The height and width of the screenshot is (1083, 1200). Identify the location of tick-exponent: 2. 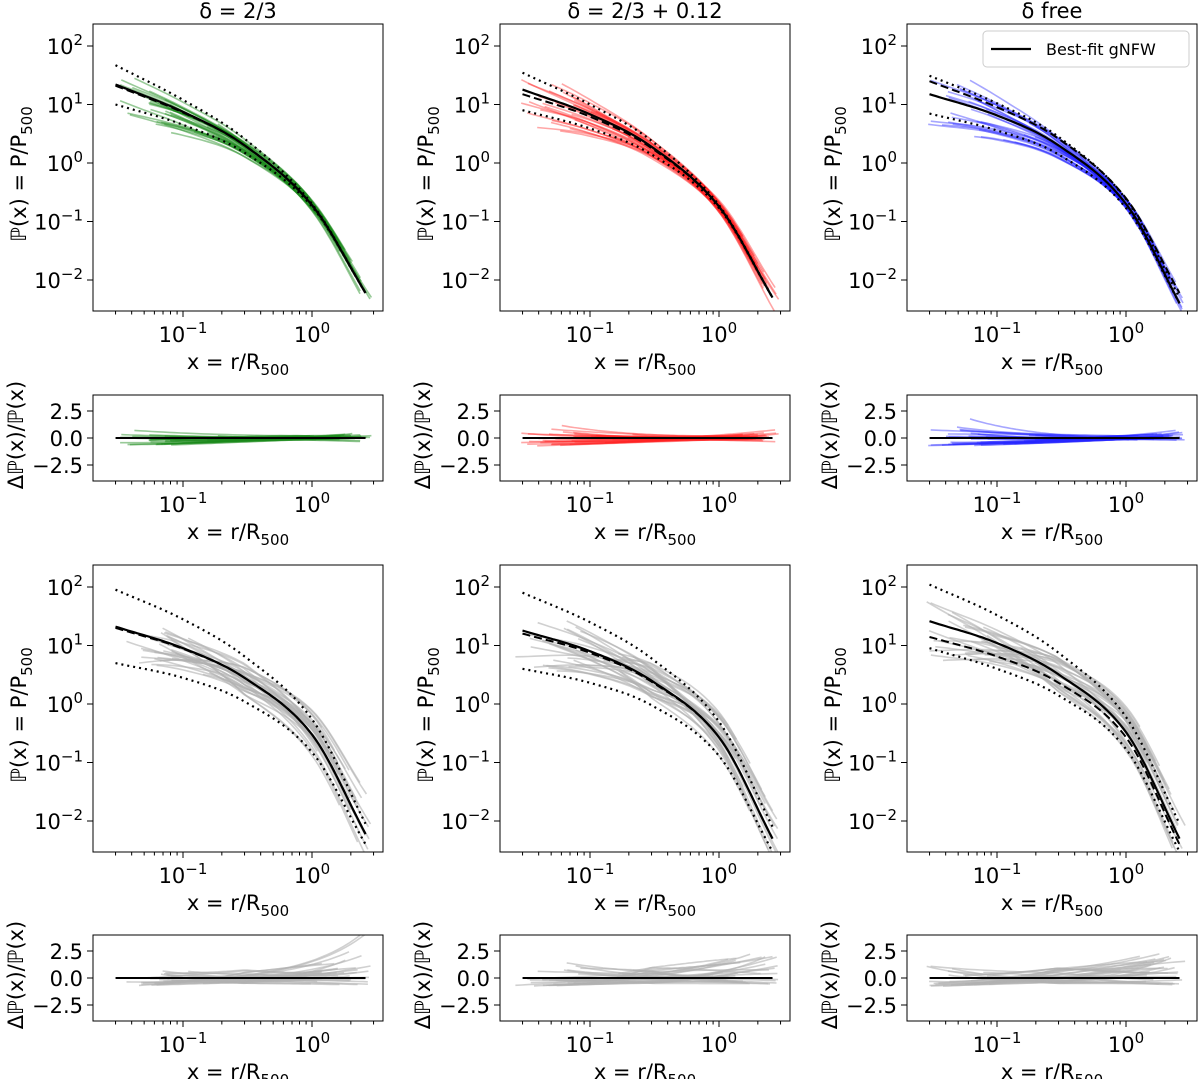
(78, 581).